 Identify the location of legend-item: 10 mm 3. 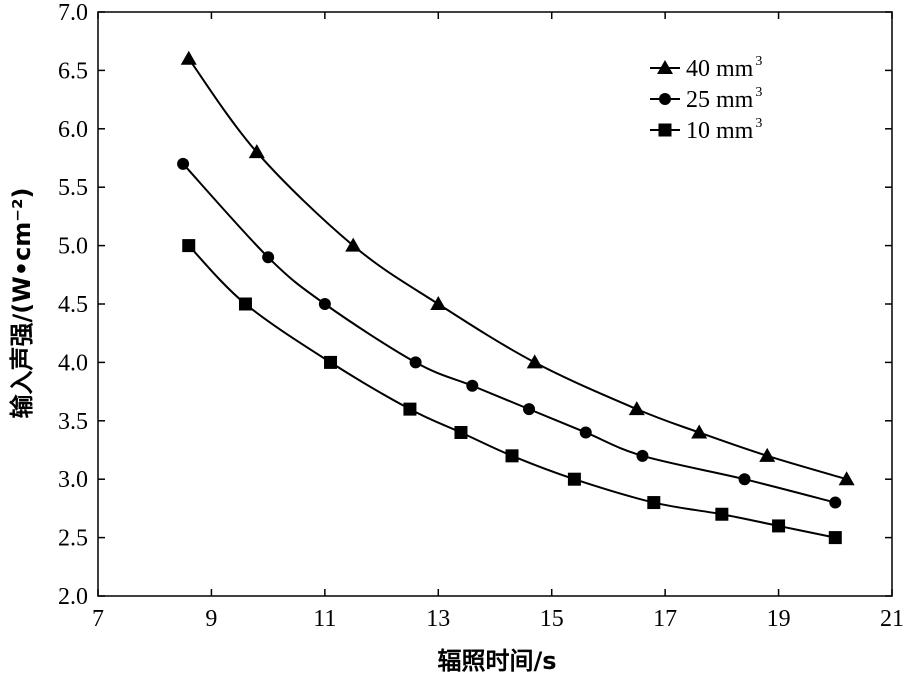
(706, 130).